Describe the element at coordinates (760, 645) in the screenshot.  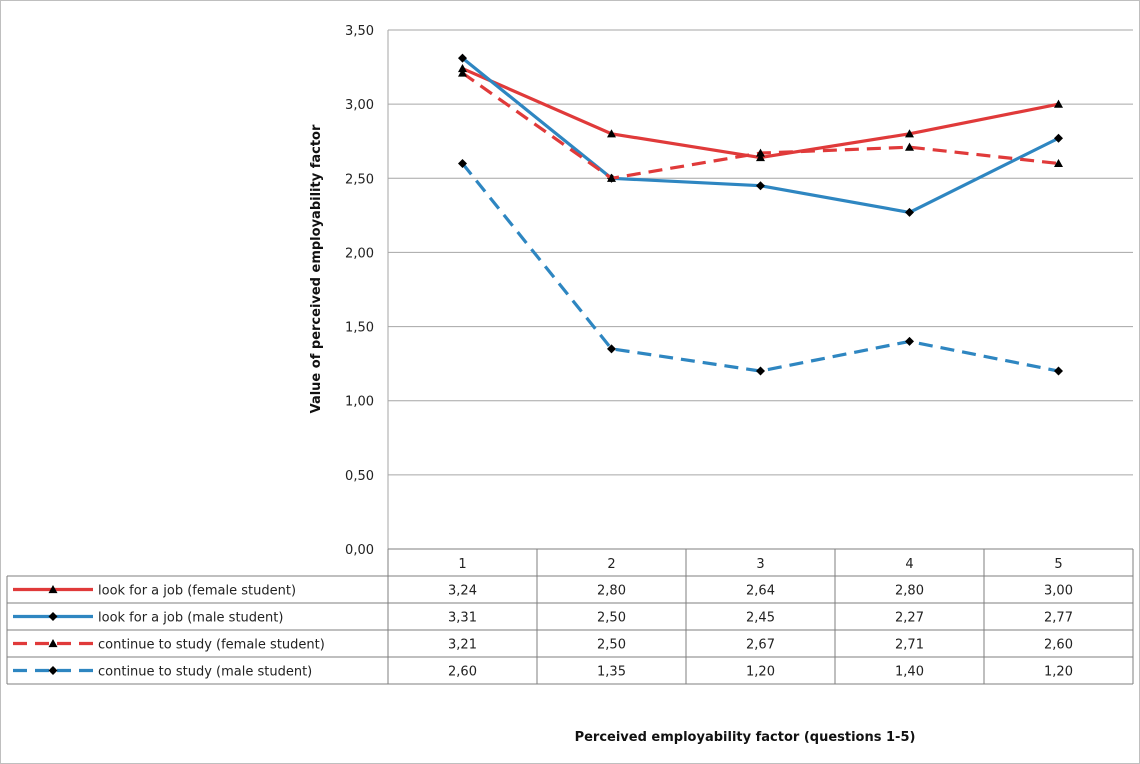
I see `data-label: 2,67` at that location.